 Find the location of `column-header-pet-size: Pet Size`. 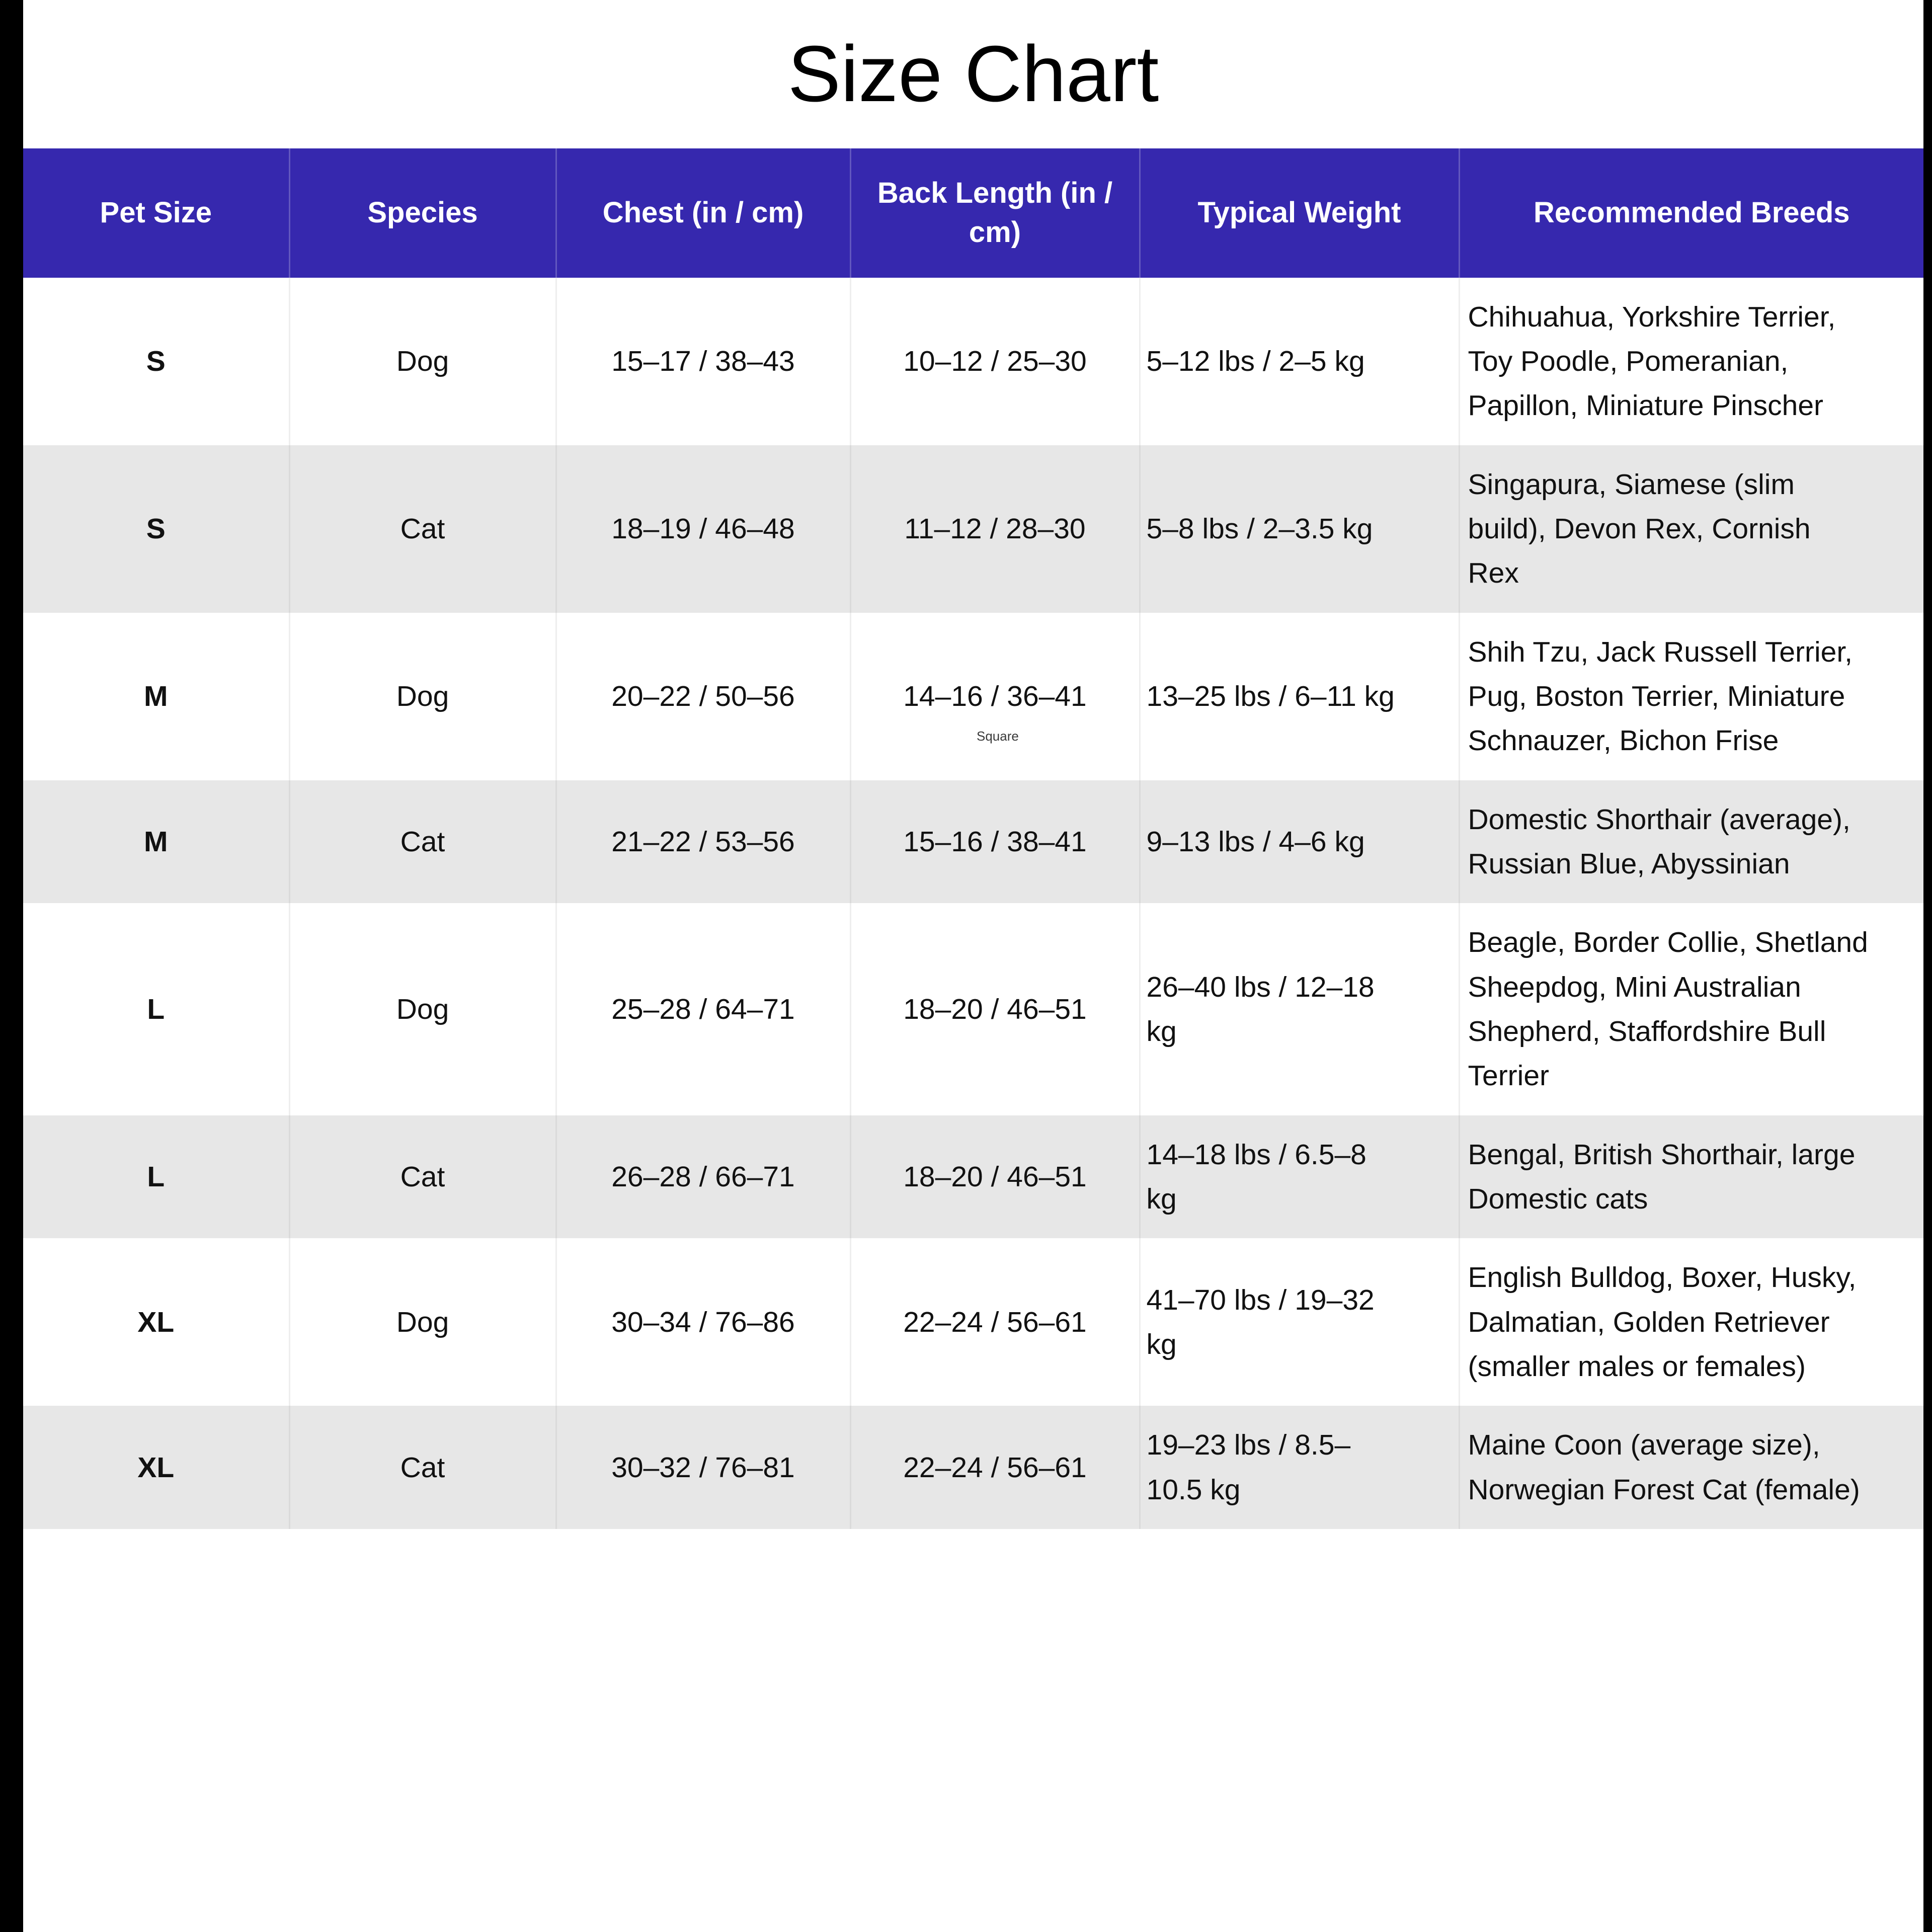

column-header-pet-size: Pet Size is located at coordinates (156, 213).